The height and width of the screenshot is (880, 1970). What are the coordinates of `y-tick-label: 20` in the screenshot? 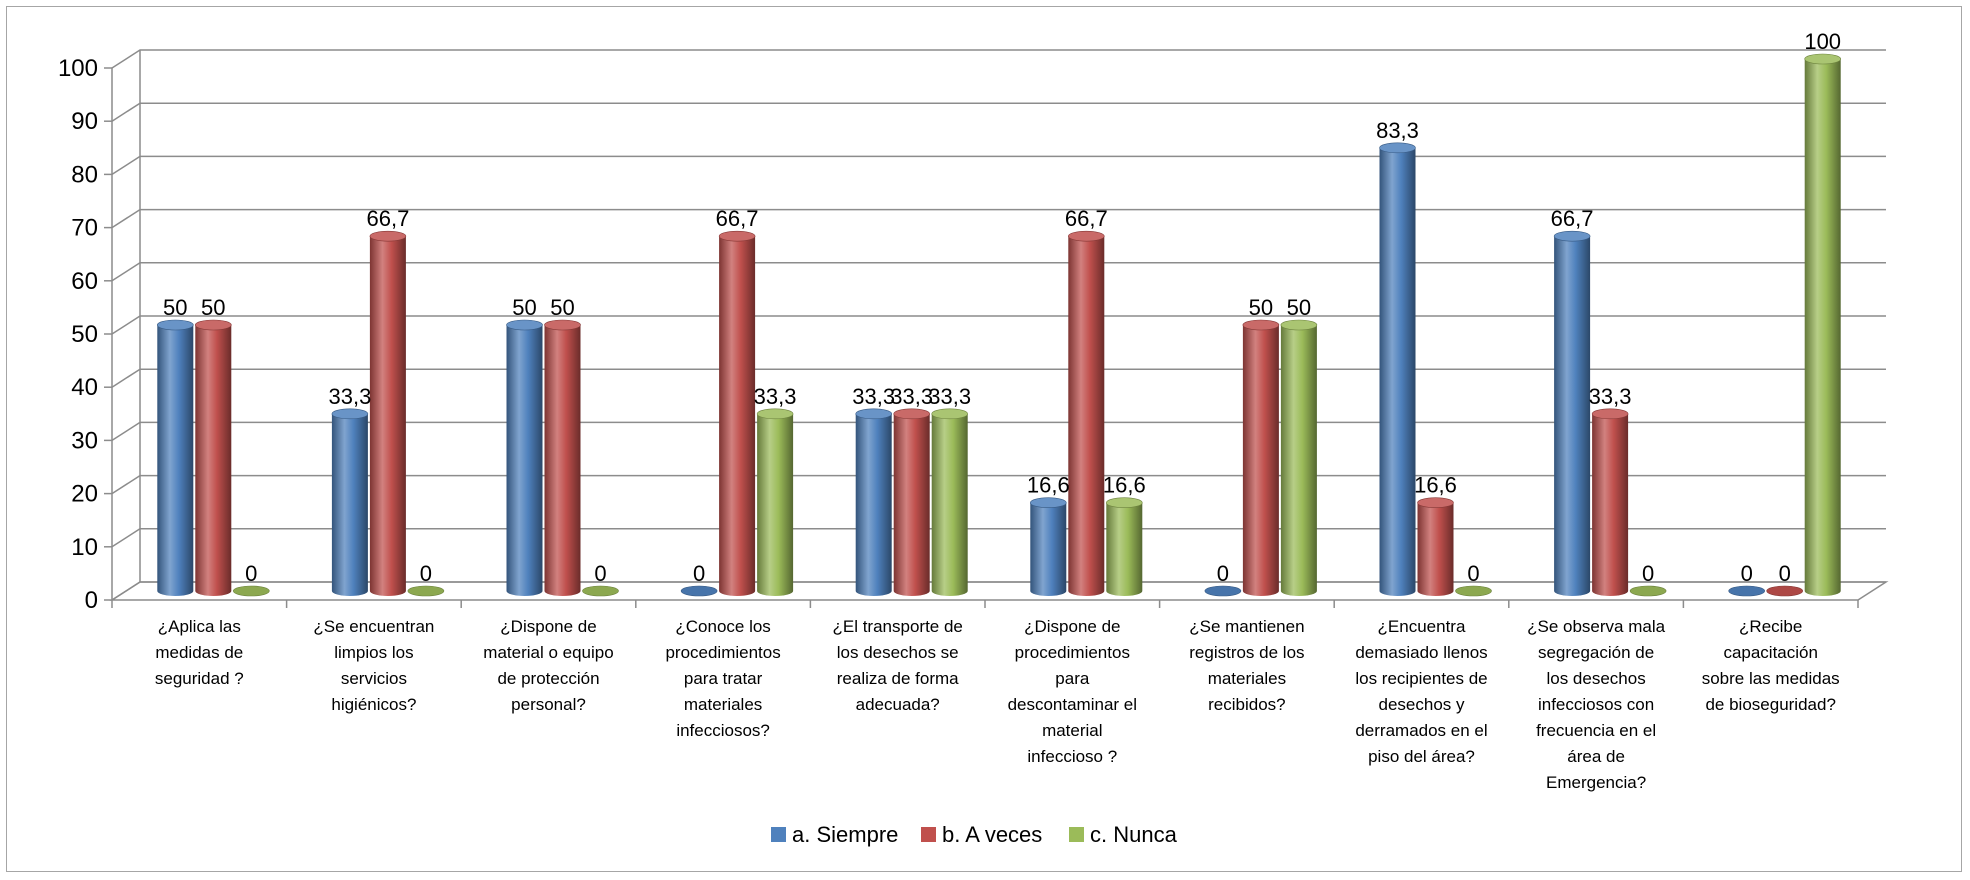 It's located at (84, 494).